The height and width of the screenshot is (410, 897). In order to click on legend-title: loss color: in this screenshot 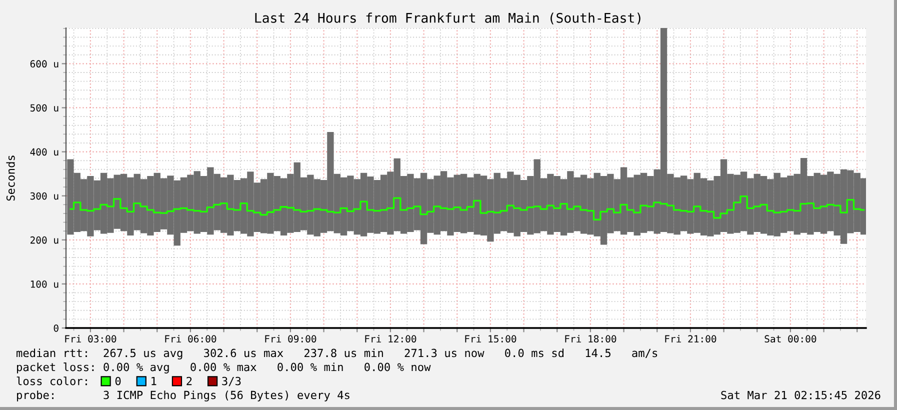, I will do `click(51, 381)`.